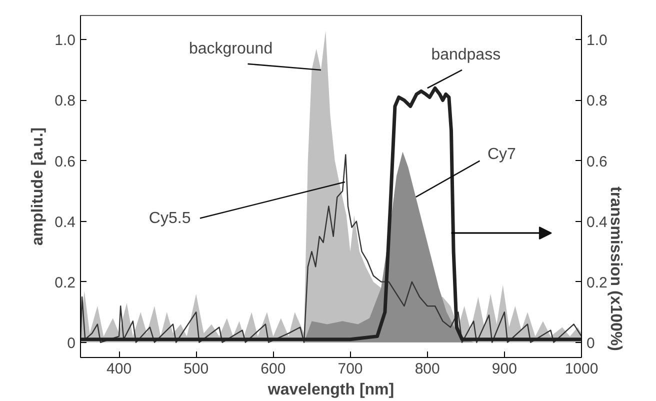  What do you see at coordinates (230, 49) in the screenshot?
I see `annotation: background` at bounding box center [230, 49].